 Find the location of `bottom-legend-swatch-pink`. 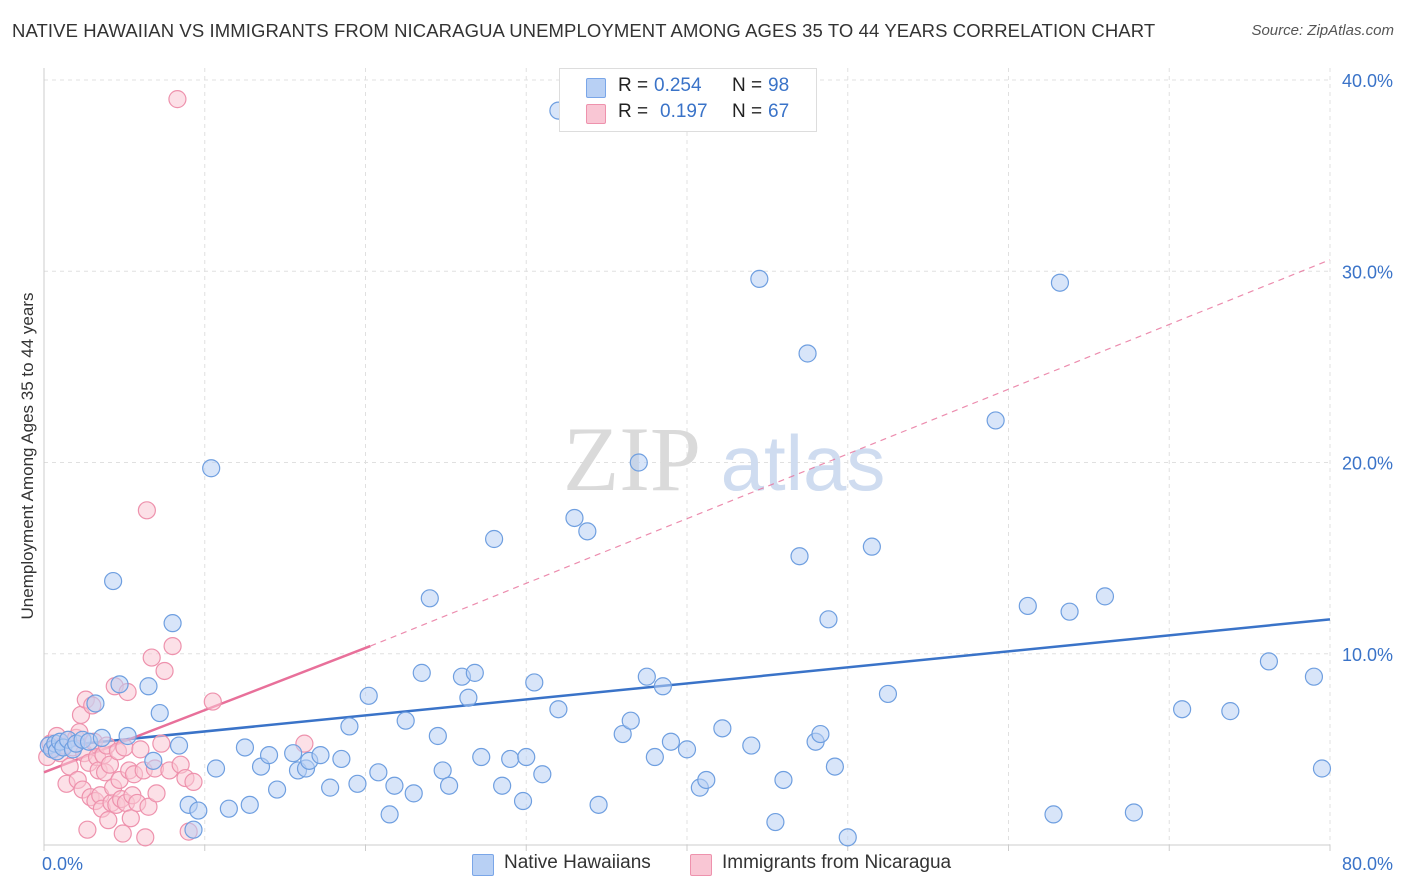

bottom-legend-swatch-pink is located at coordinates (701, 865).